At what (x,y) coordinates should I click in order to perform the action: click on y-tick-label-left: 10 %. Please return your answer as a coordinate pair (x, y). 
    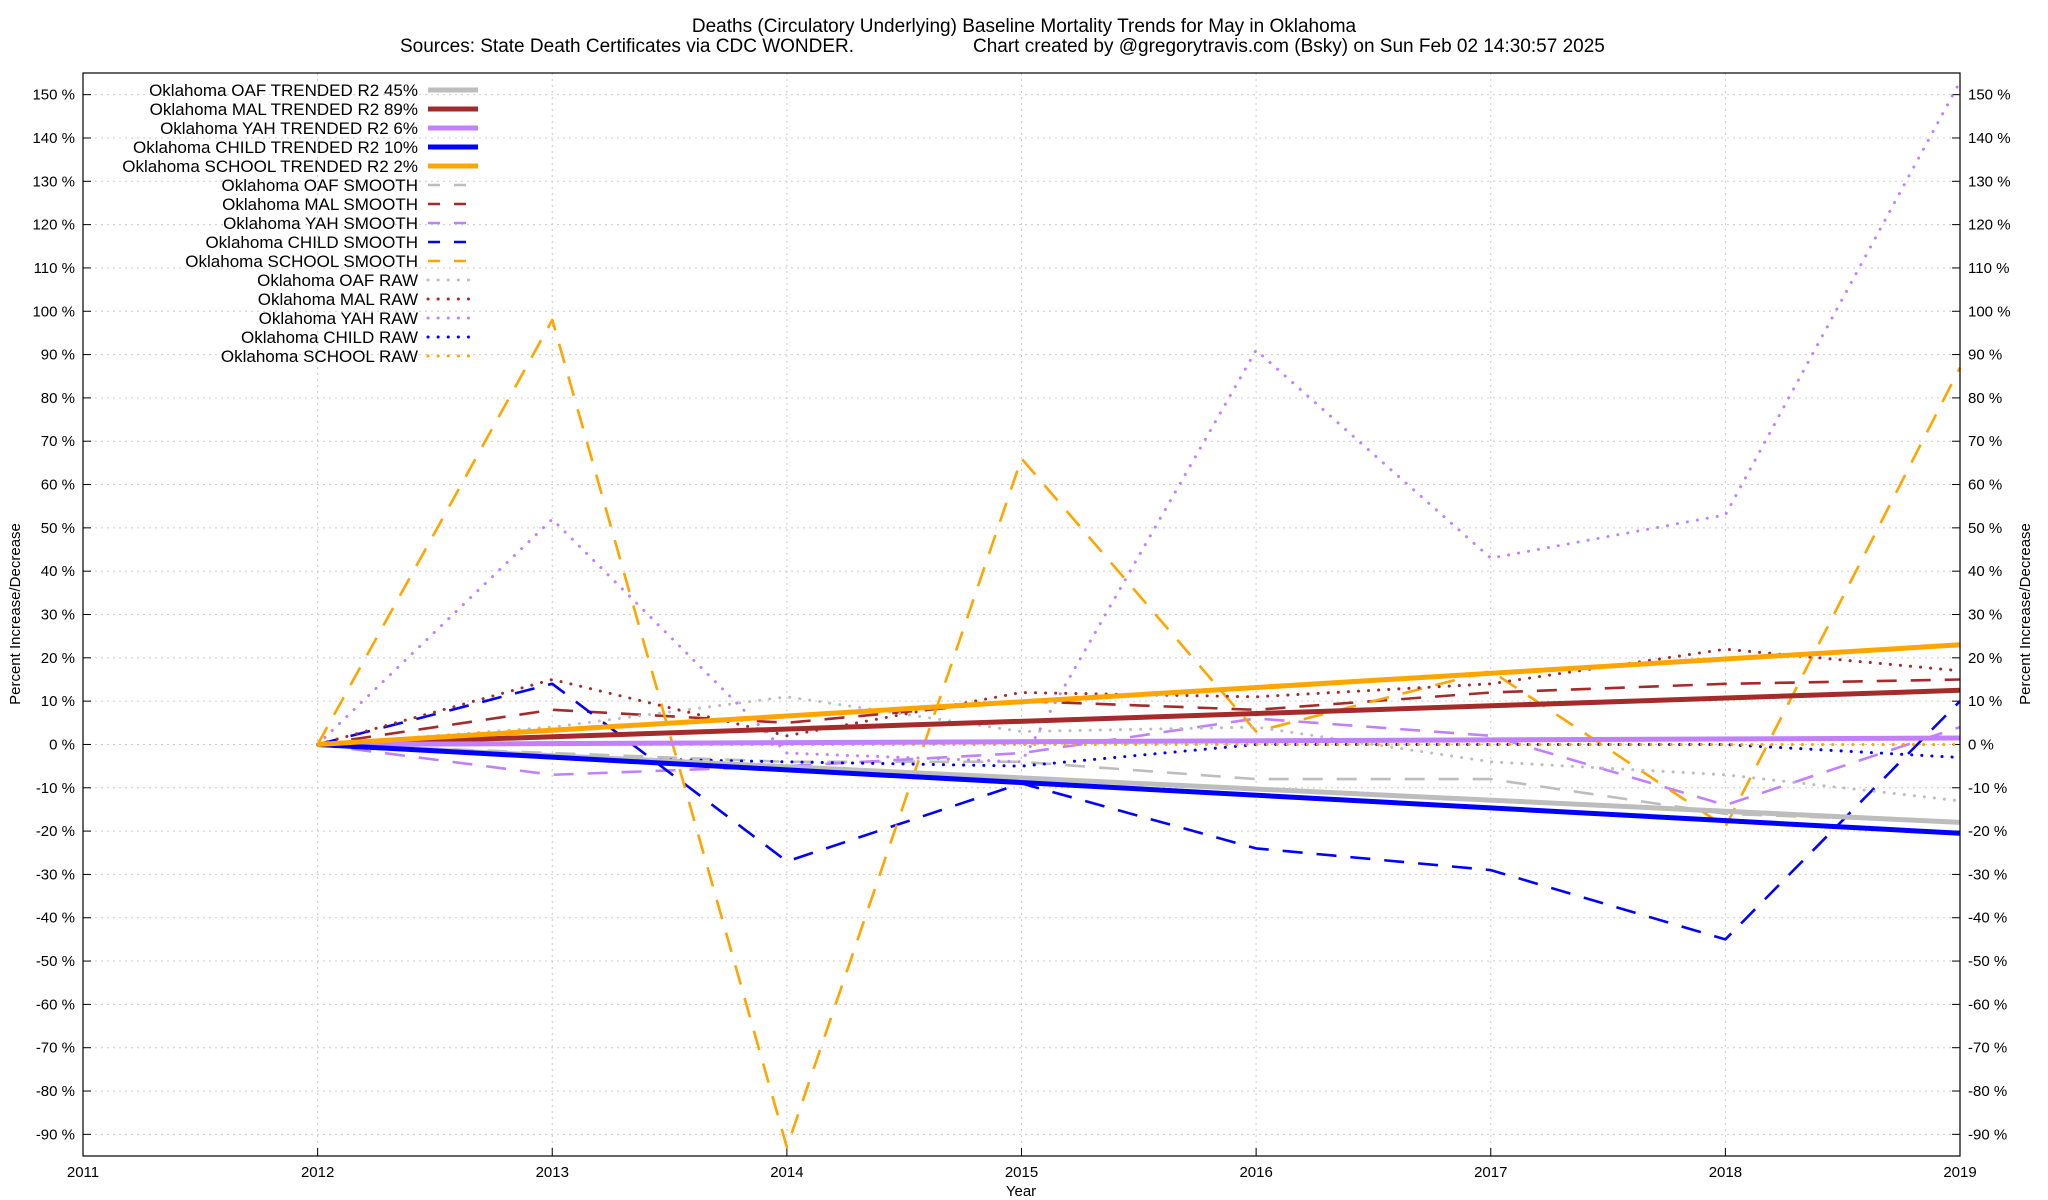
    Looking at the image, I should click on (58, 701).